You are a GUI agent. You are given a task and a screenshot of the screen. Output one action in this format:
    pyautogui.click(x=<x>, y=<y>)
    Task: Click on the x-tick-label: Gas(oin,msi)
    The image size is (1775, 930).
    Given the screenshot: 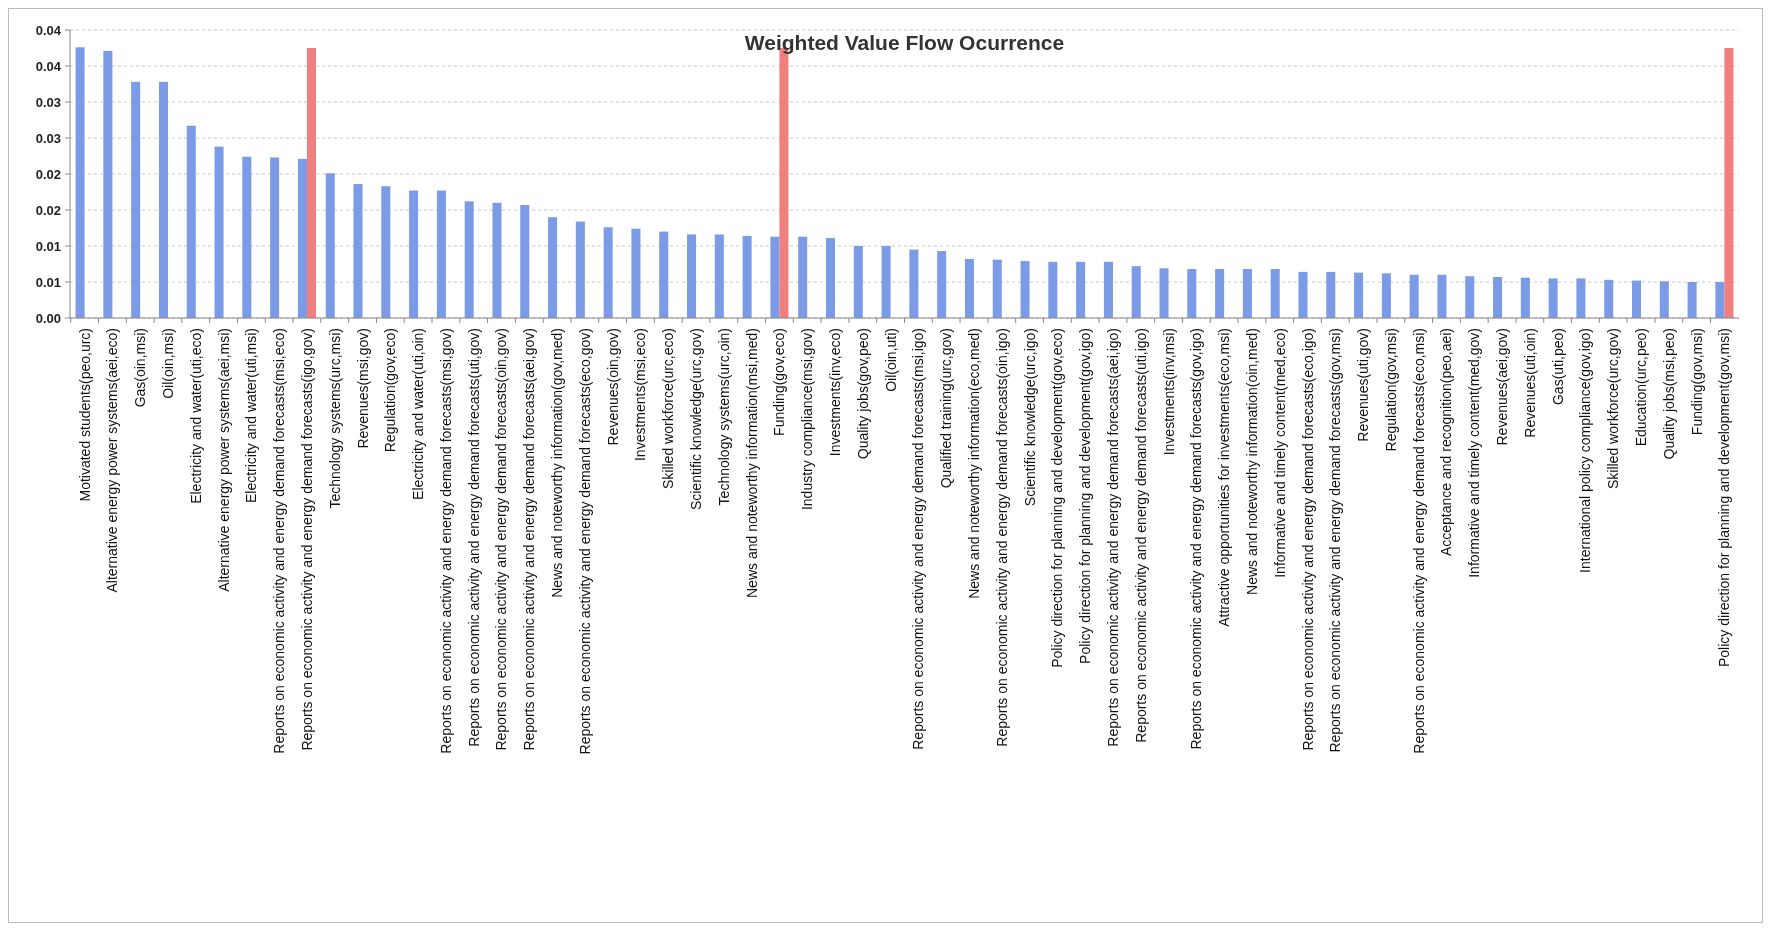 What is the action you would take?
    pyautogui.click(x=140, y=368)
    